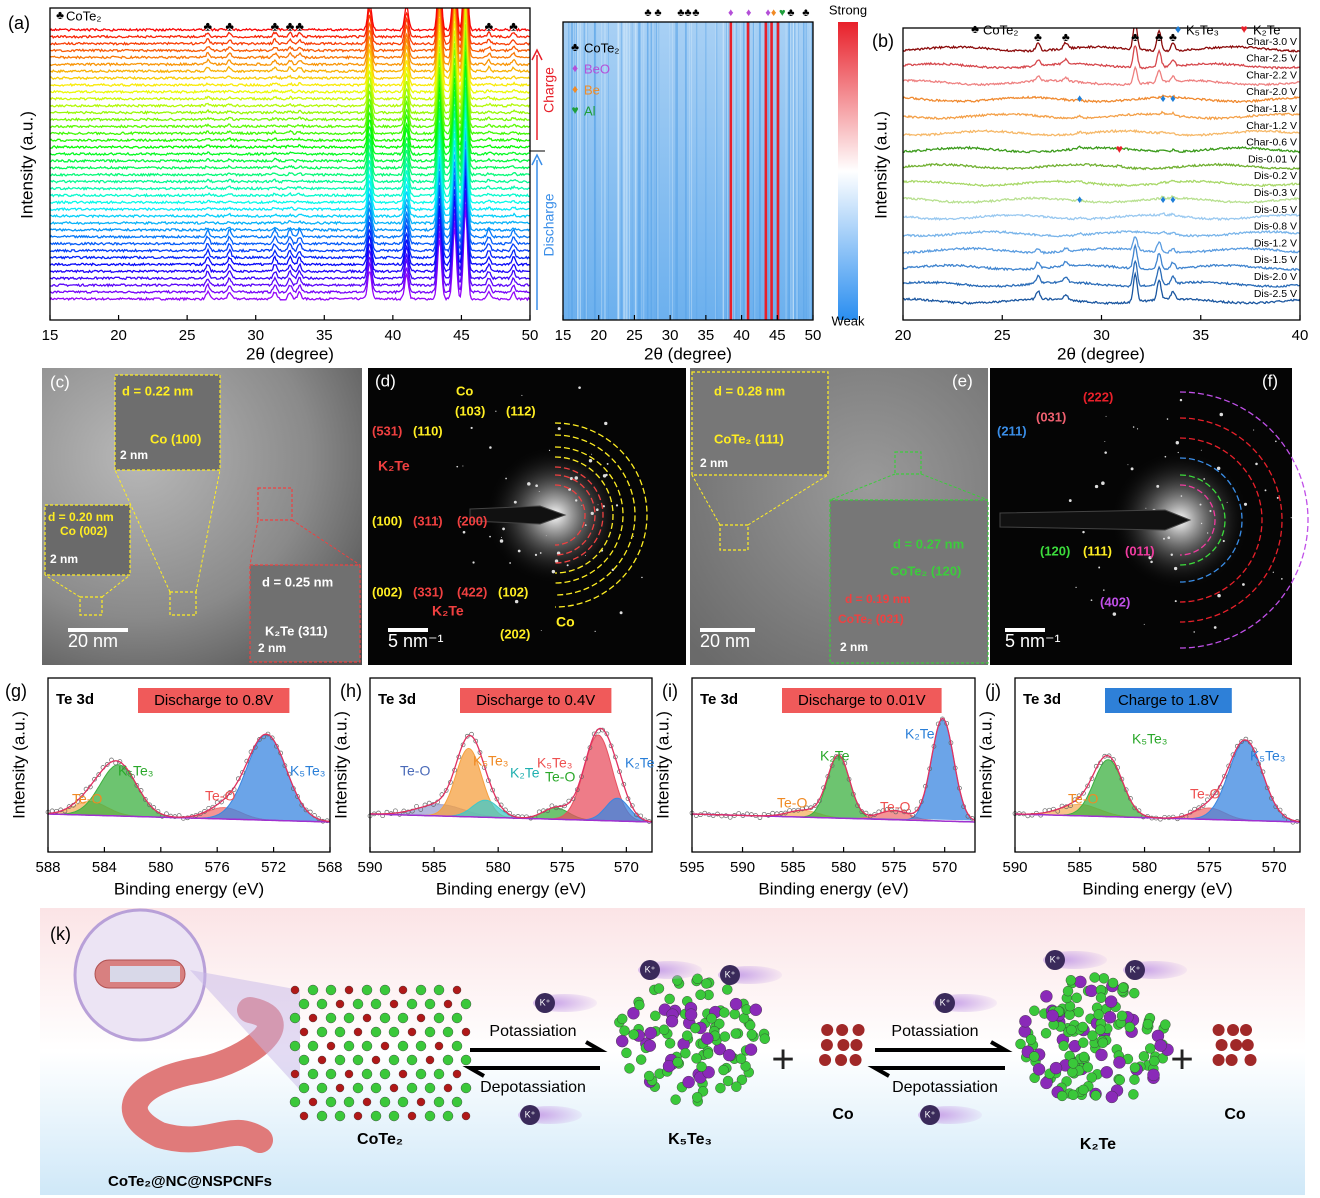  Describe the element at coordinates (428, 520) in the screenshot. I see `label: (311)` at that location.